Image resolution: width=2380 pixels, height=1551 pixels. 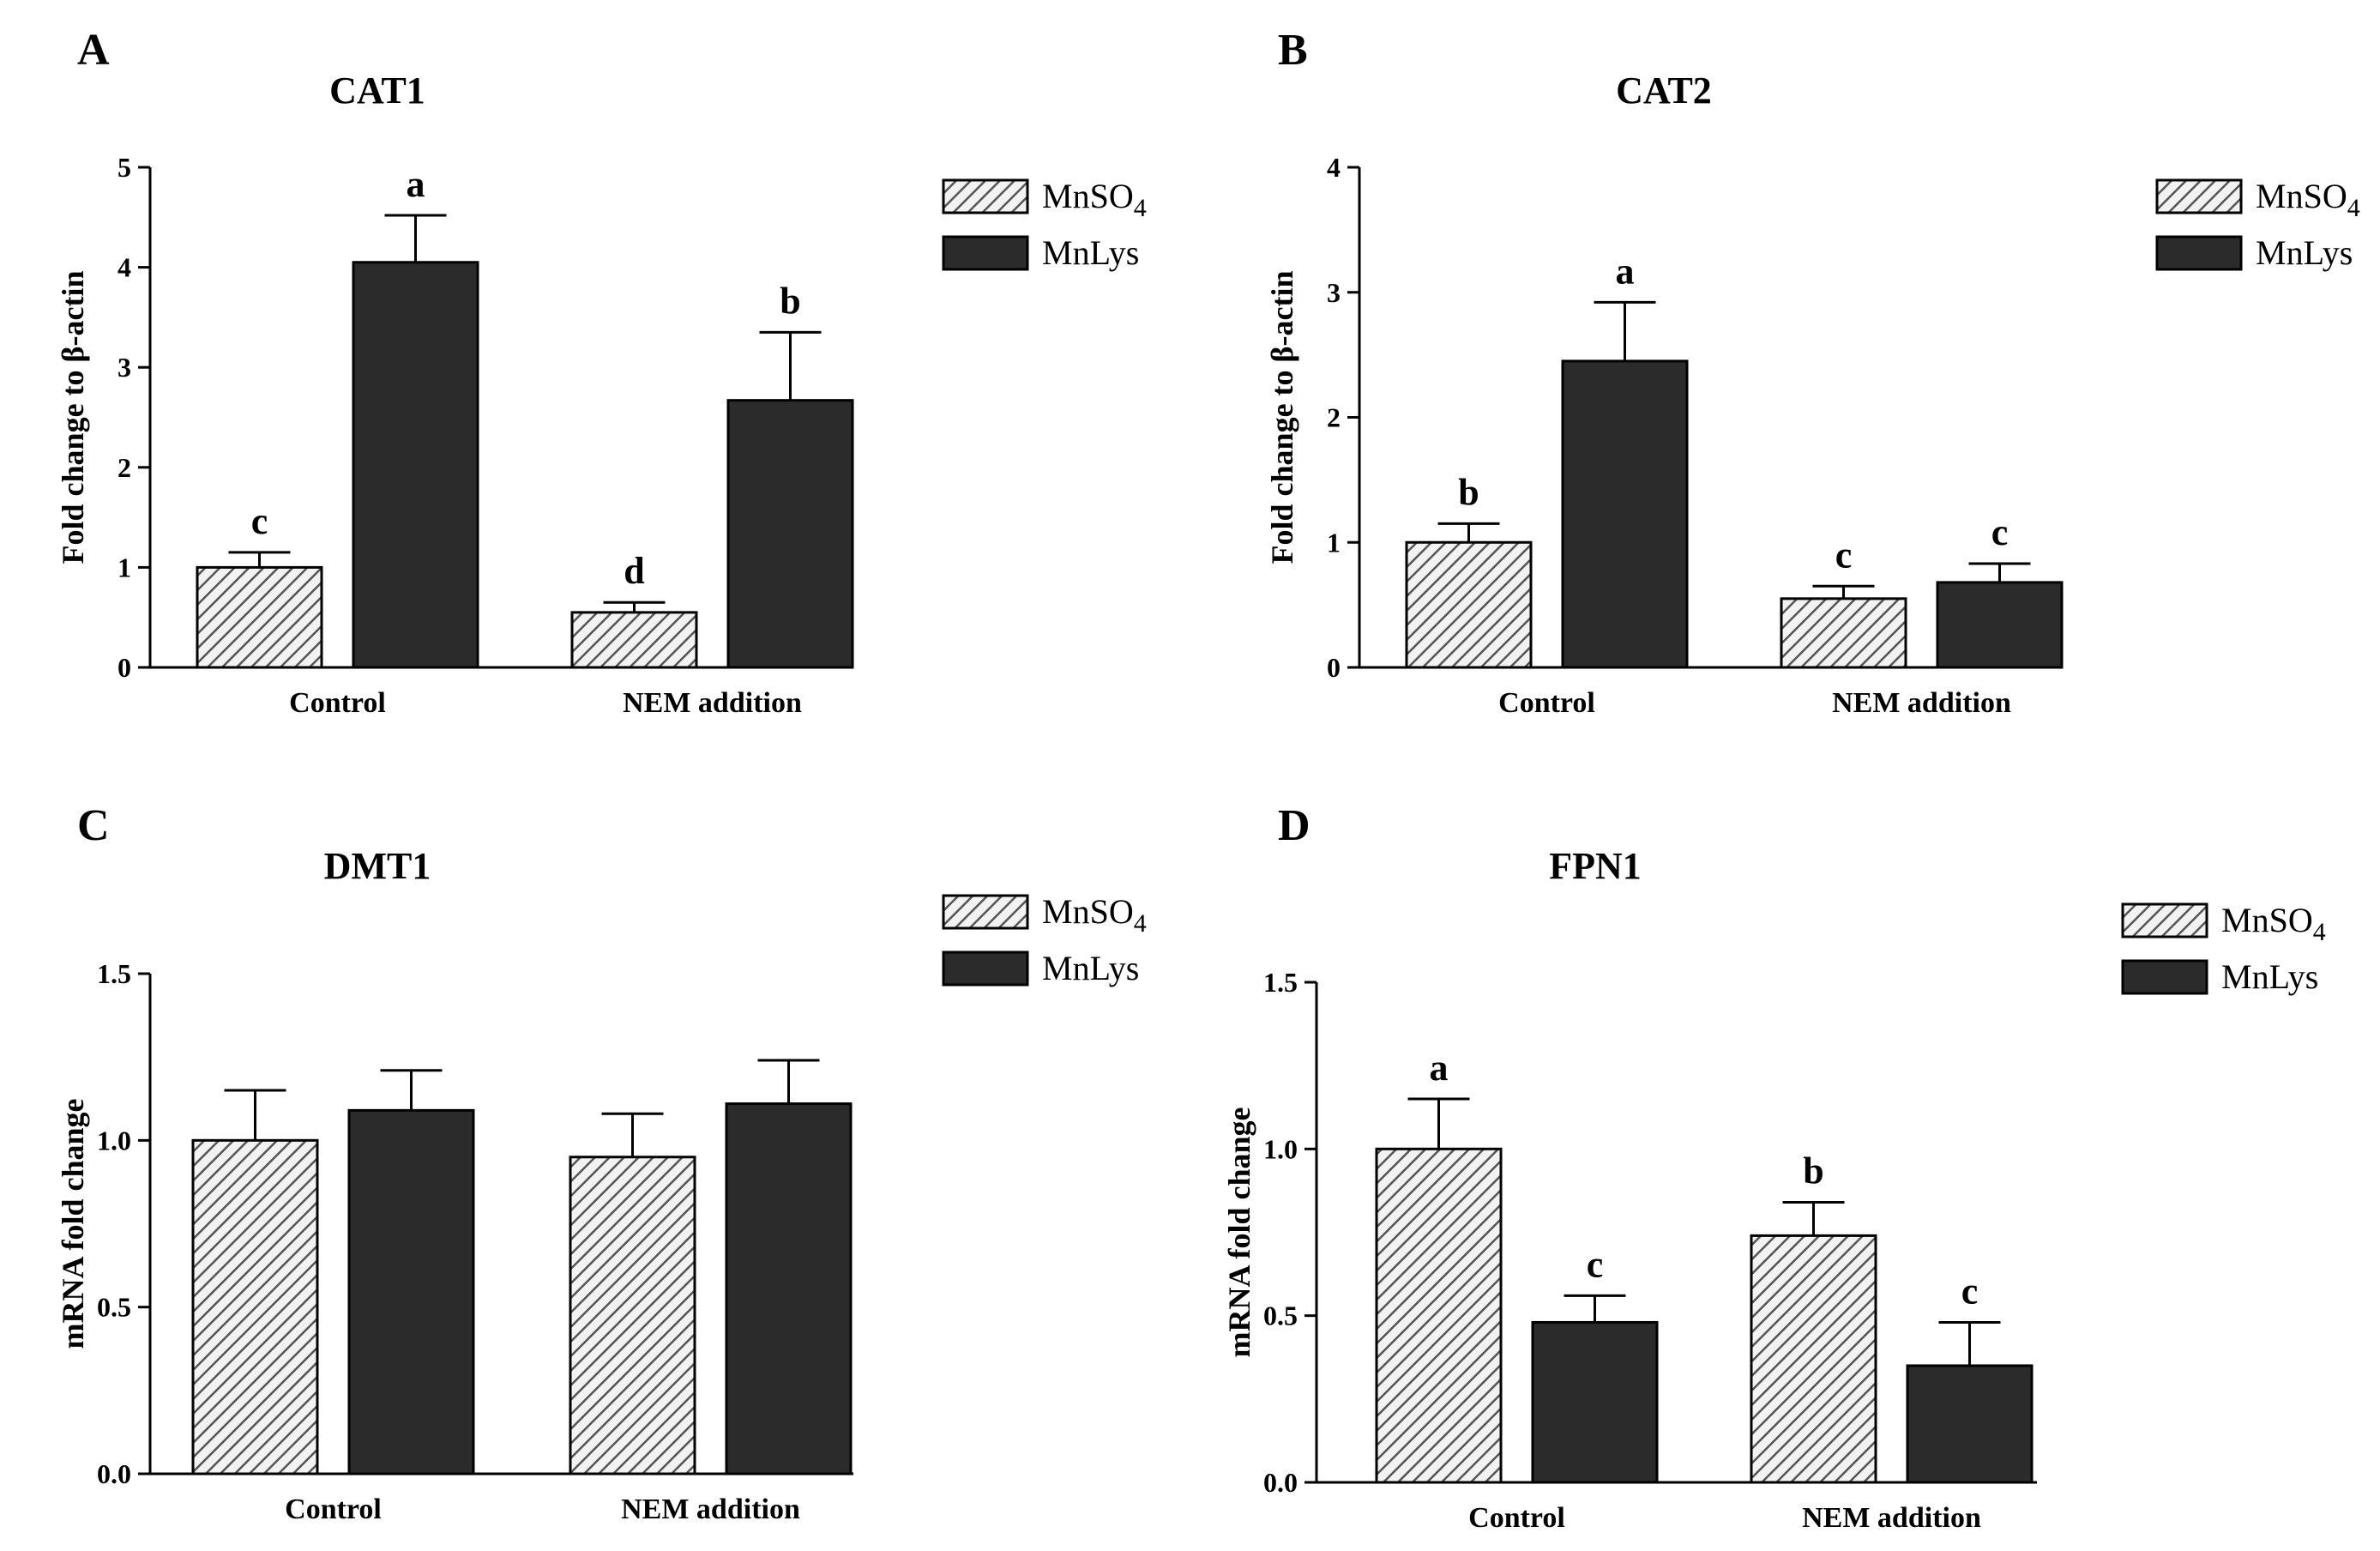 I want to click on panel-letter: D, so click(x=1295, y=826).